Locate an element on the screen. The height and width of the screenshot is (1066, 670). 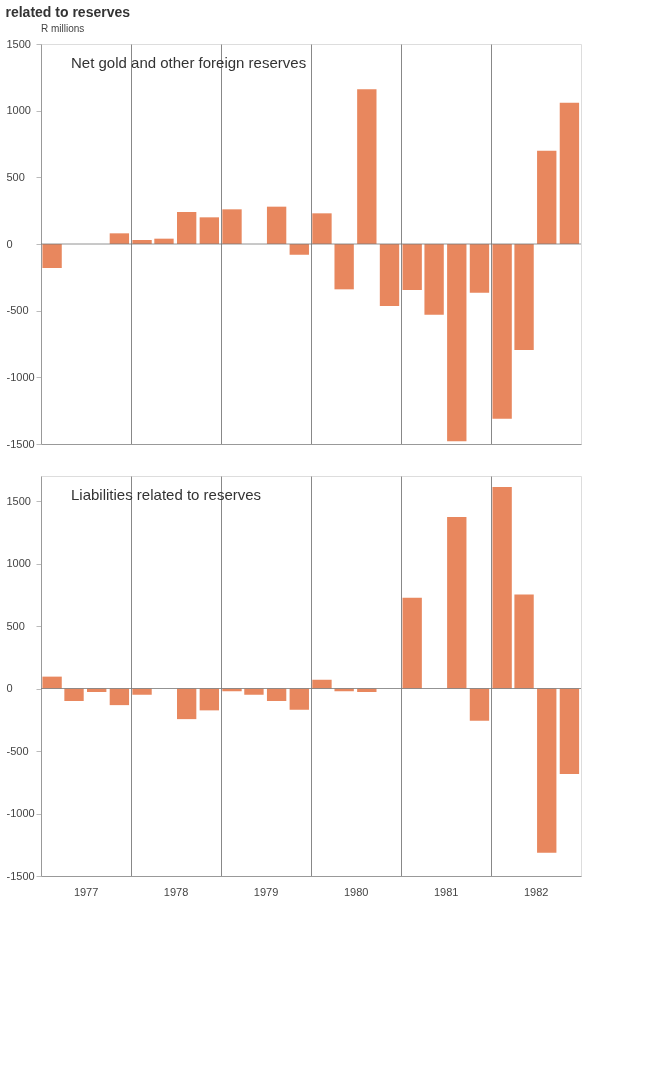
x-tick-label: 1981 is located at coordinates (446, 891).